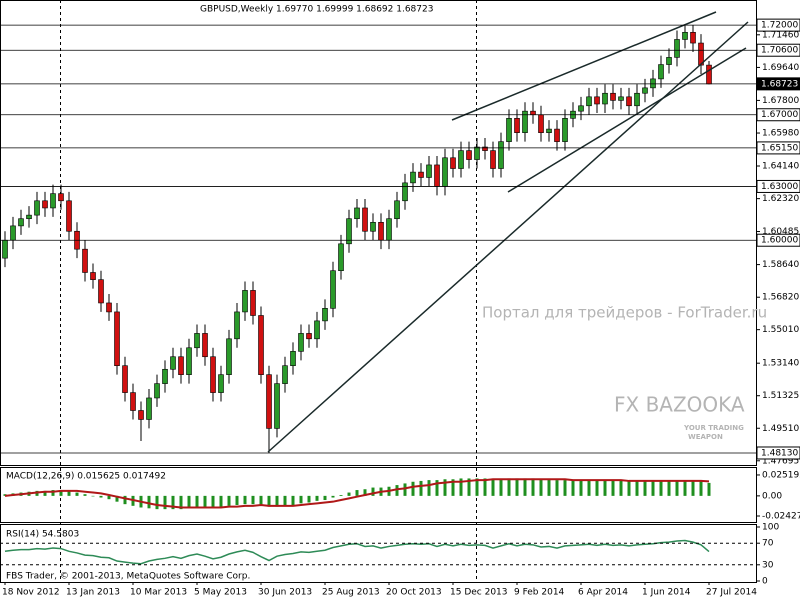 This screenshot has width=800, height=600. Describe the element at coordinates (772, 496) in the screenshot. I see `y-tick-label: 0.00` at that location.